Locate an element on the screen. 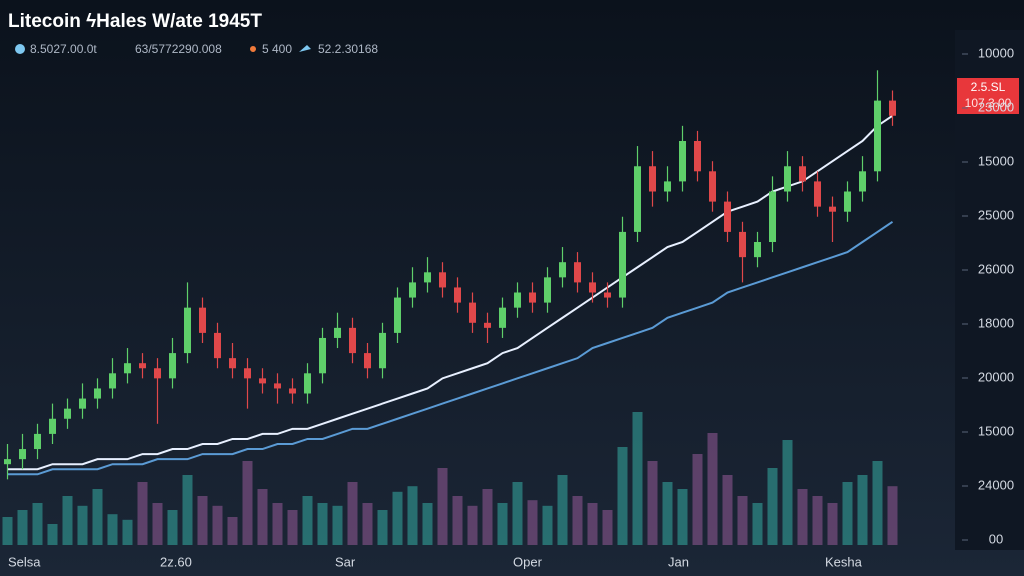 This screenshot has height=576, width=1024. x-axis-label: 2z.60 is located at coordinates (176, 561).